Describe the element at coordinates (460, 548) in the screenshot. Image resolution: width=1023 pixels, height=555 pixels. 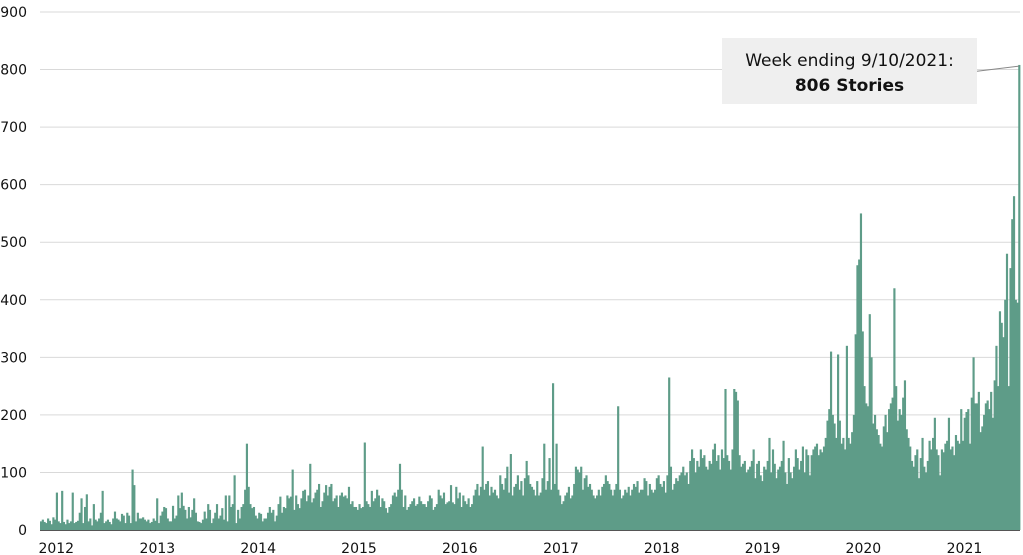
I see `x-tick-label: 2016` at that location.